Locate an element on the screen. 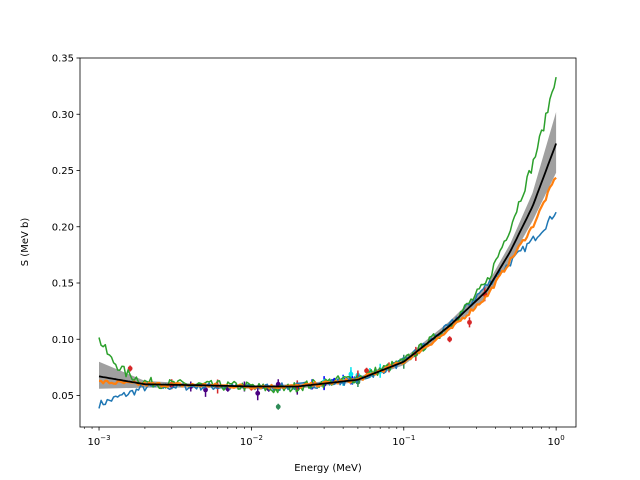  x-axis-label: Energy (MeV) is located at coordinates (328, 468).